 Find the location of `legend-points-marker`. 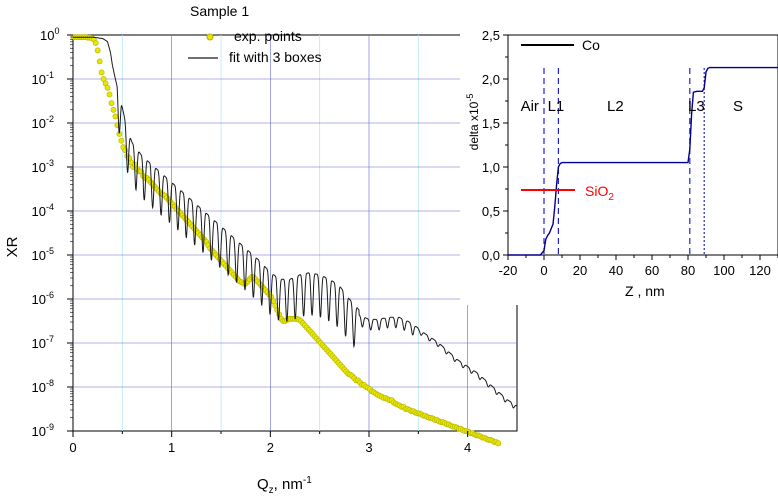

legend-points-marker is located at coordinates (210, 37).